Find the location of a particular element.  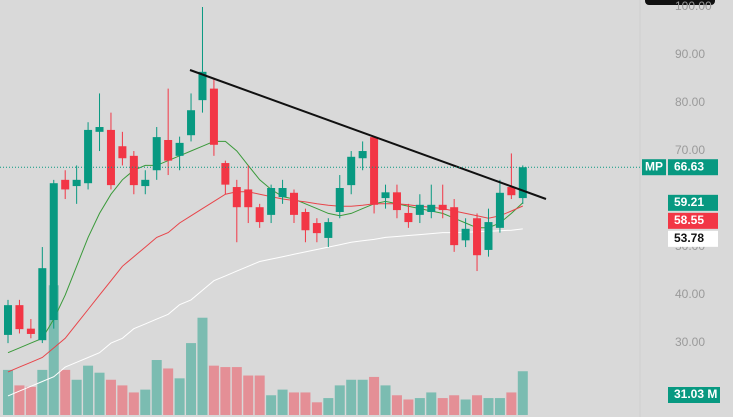

volume-badge-value: 31.03 M is located at coordinates (695, 394).